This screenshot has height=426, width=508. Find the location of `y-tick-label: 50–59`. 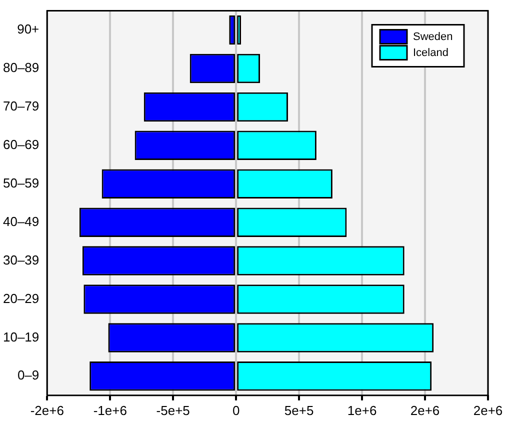

y-tick-label: 50–59 is located at coordinates (21, 182).